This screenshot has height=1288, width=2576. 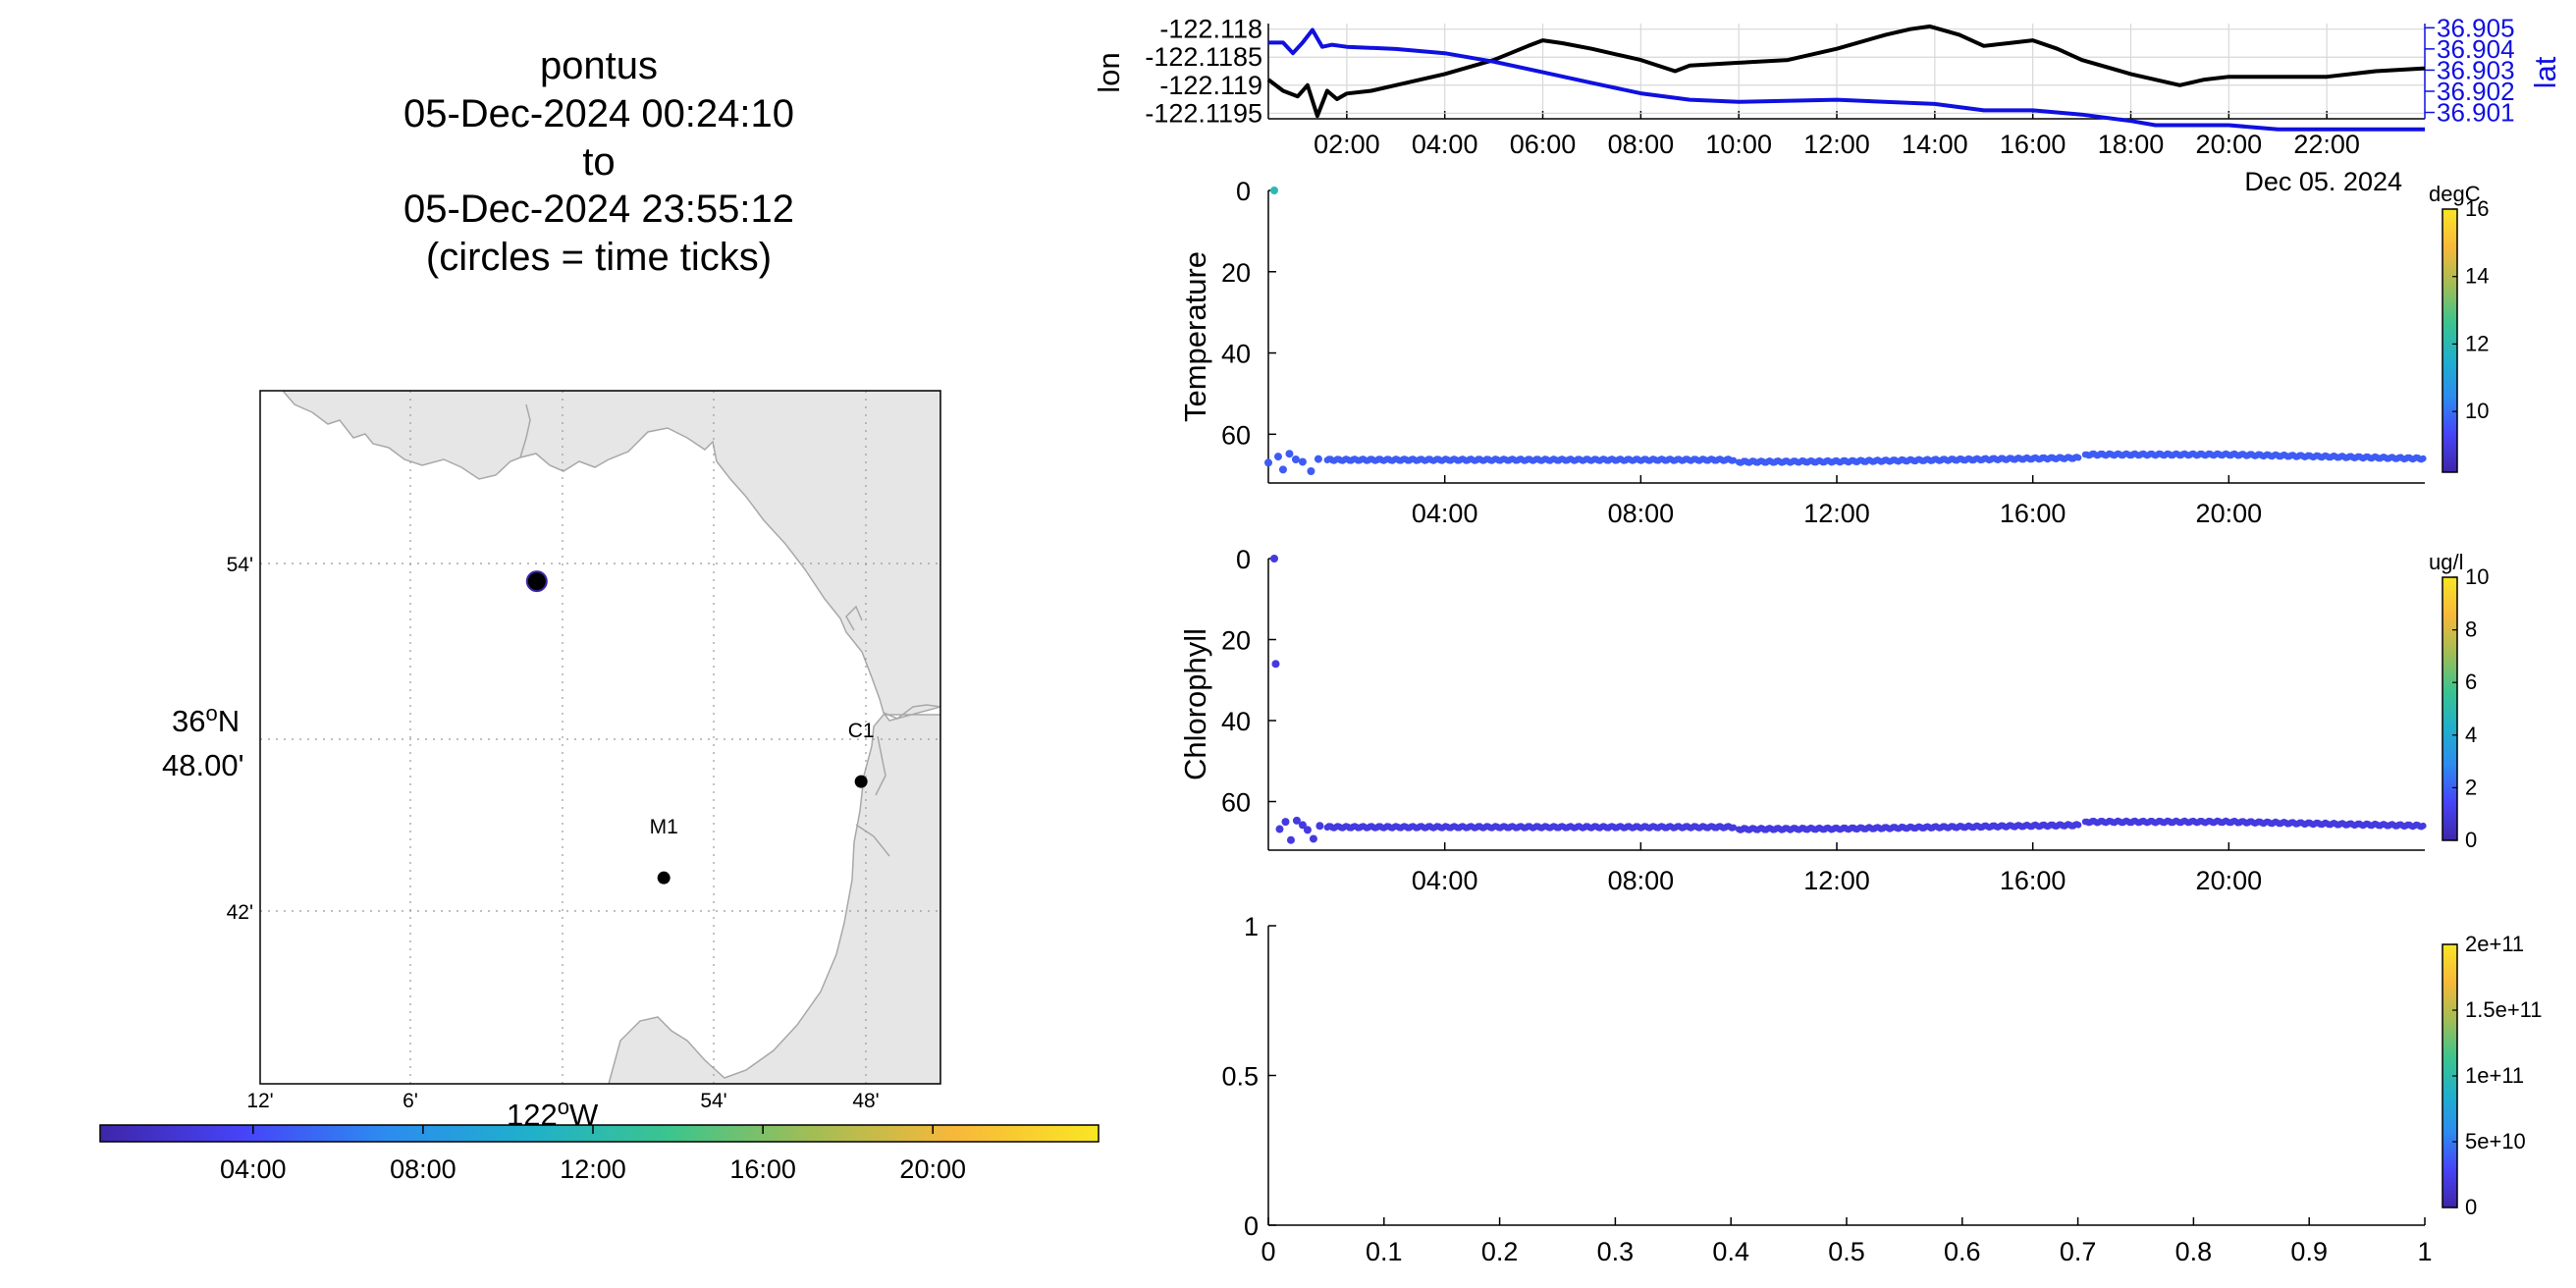 I want to click on lonlat-x-tick-label: 02:00, so click(x=1347, y=144).